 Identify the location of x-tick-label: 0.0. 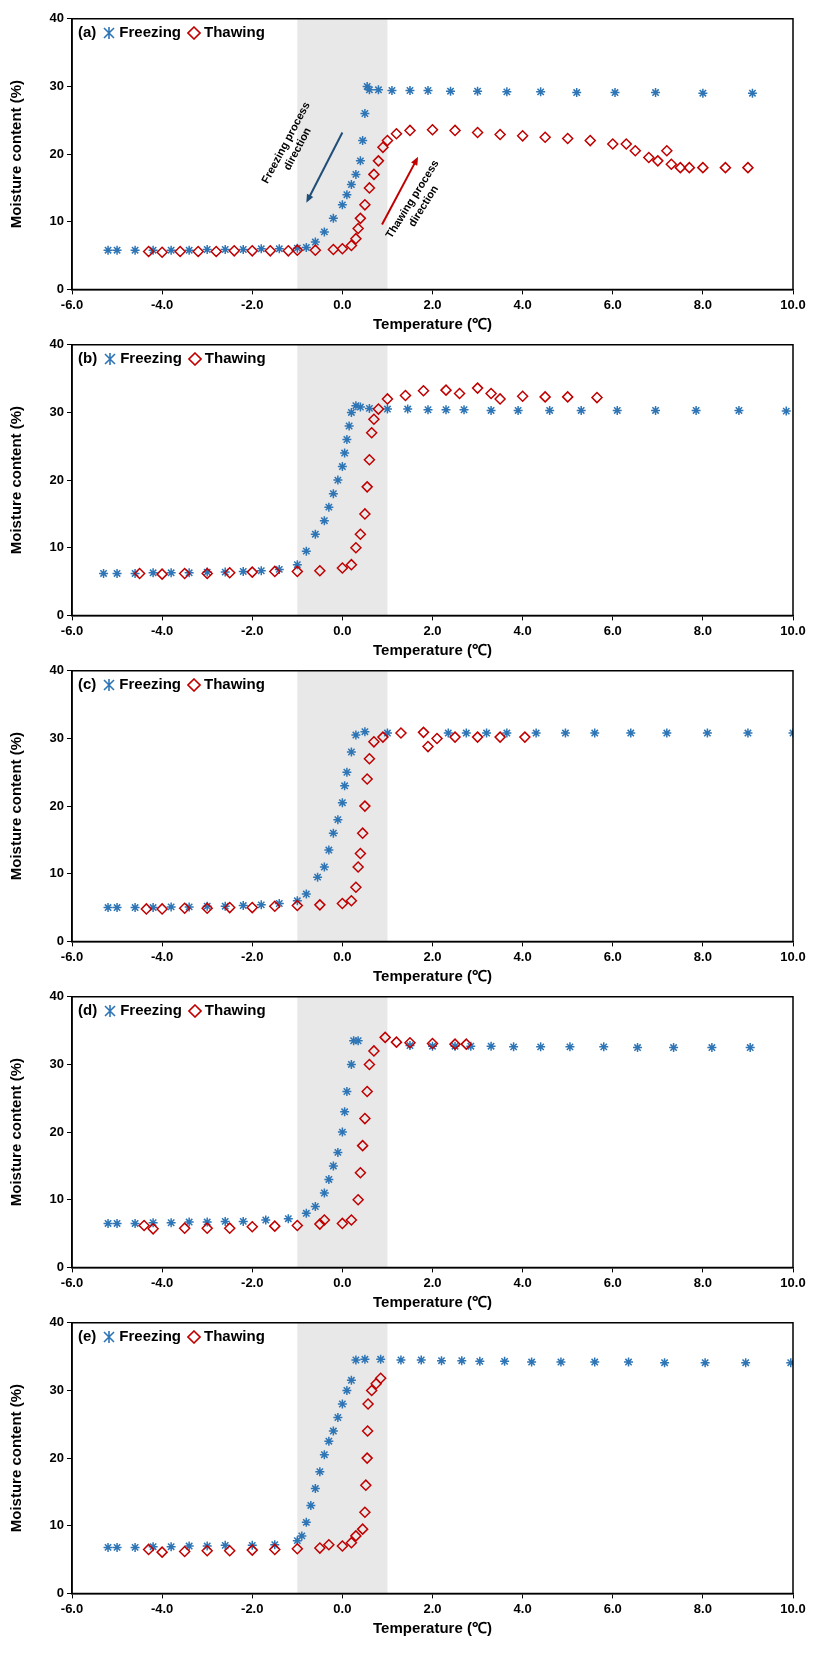
(342, 304).